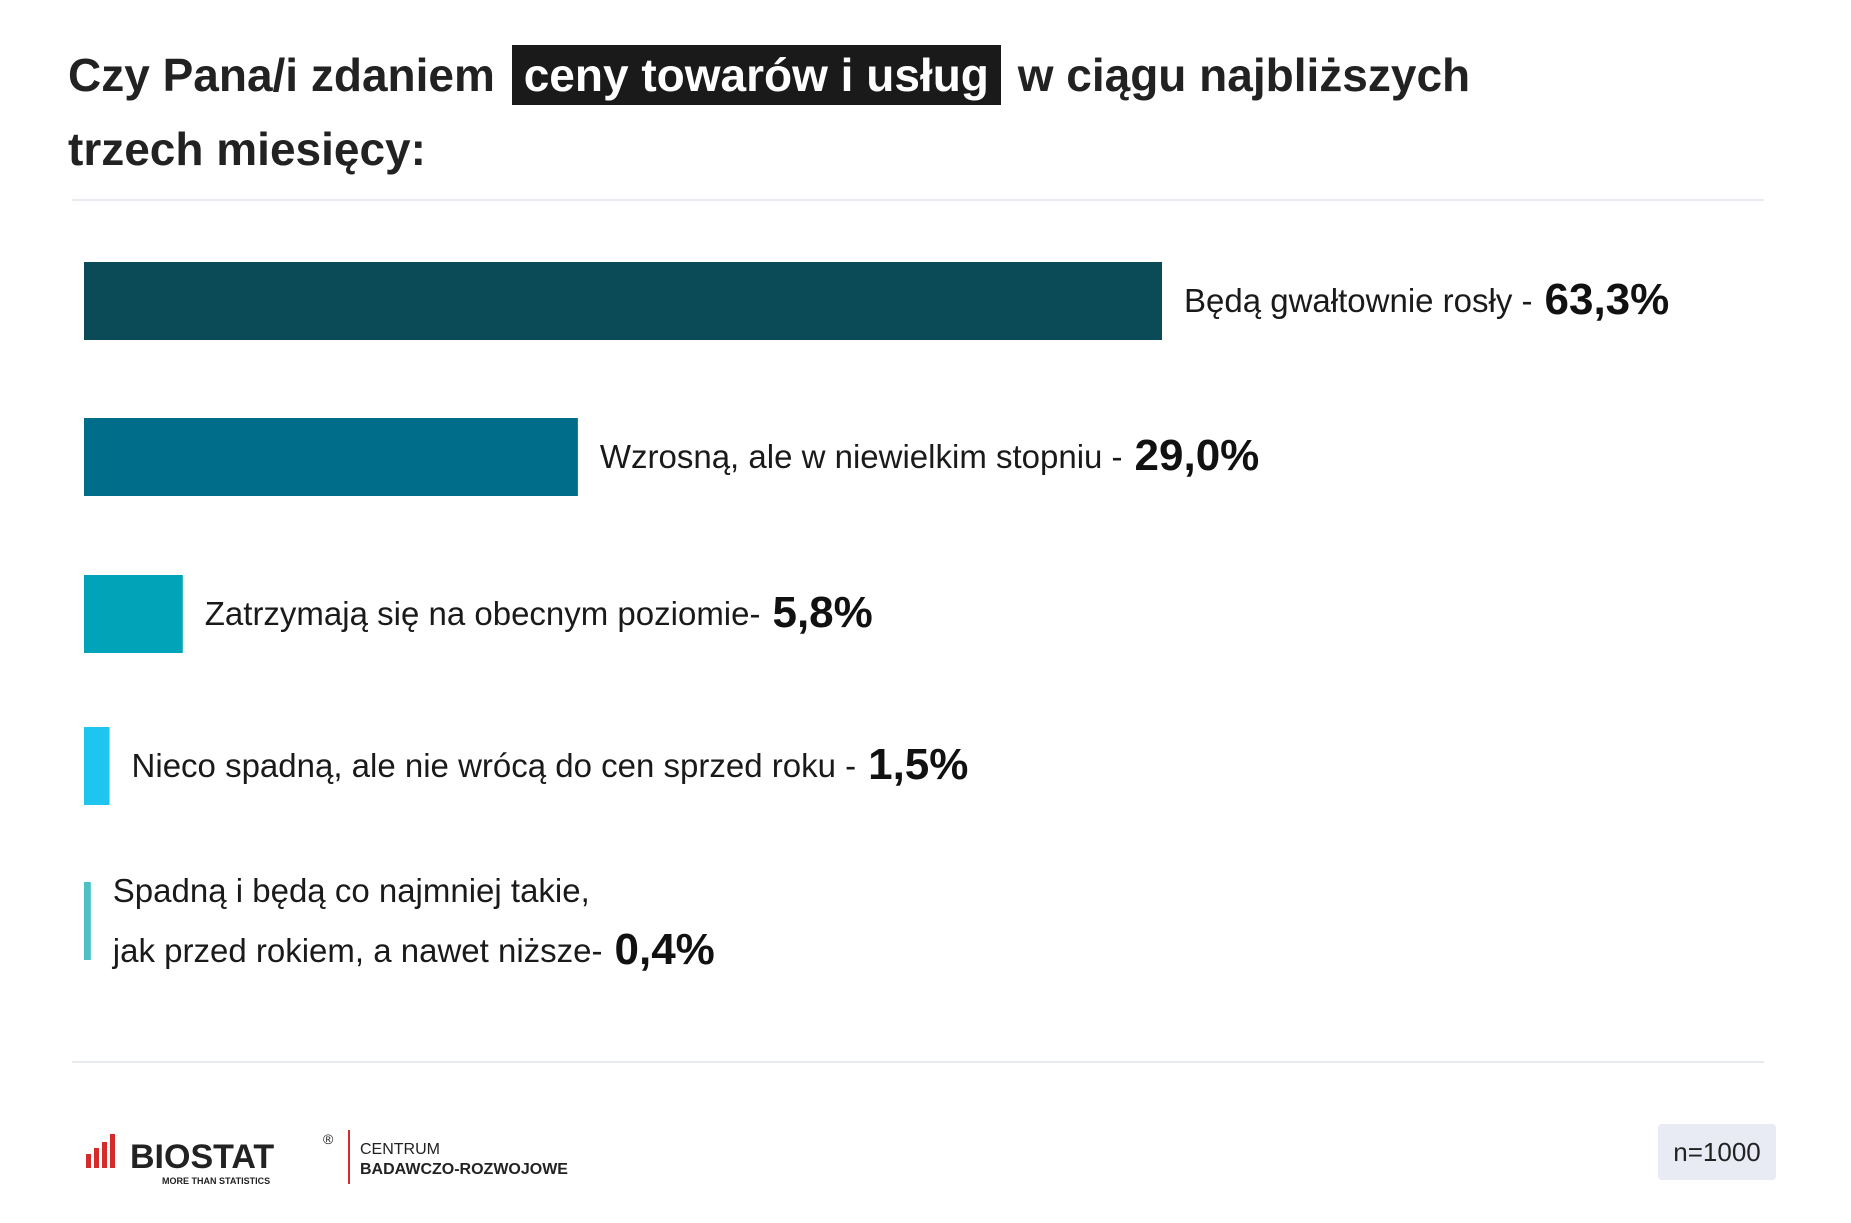 The height and width of the screenshot is (1223, 1851). I want to click on value-label-2: 29,0%, so click(1197, 455).